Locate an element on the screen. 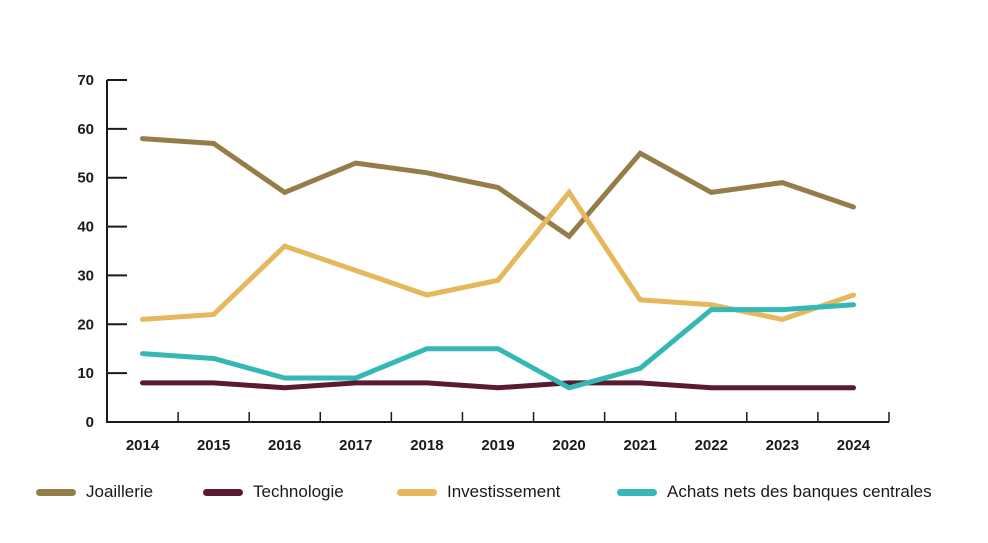  series-line-achats-nets-des-banques-centrales is located at coordinates (498, 346).